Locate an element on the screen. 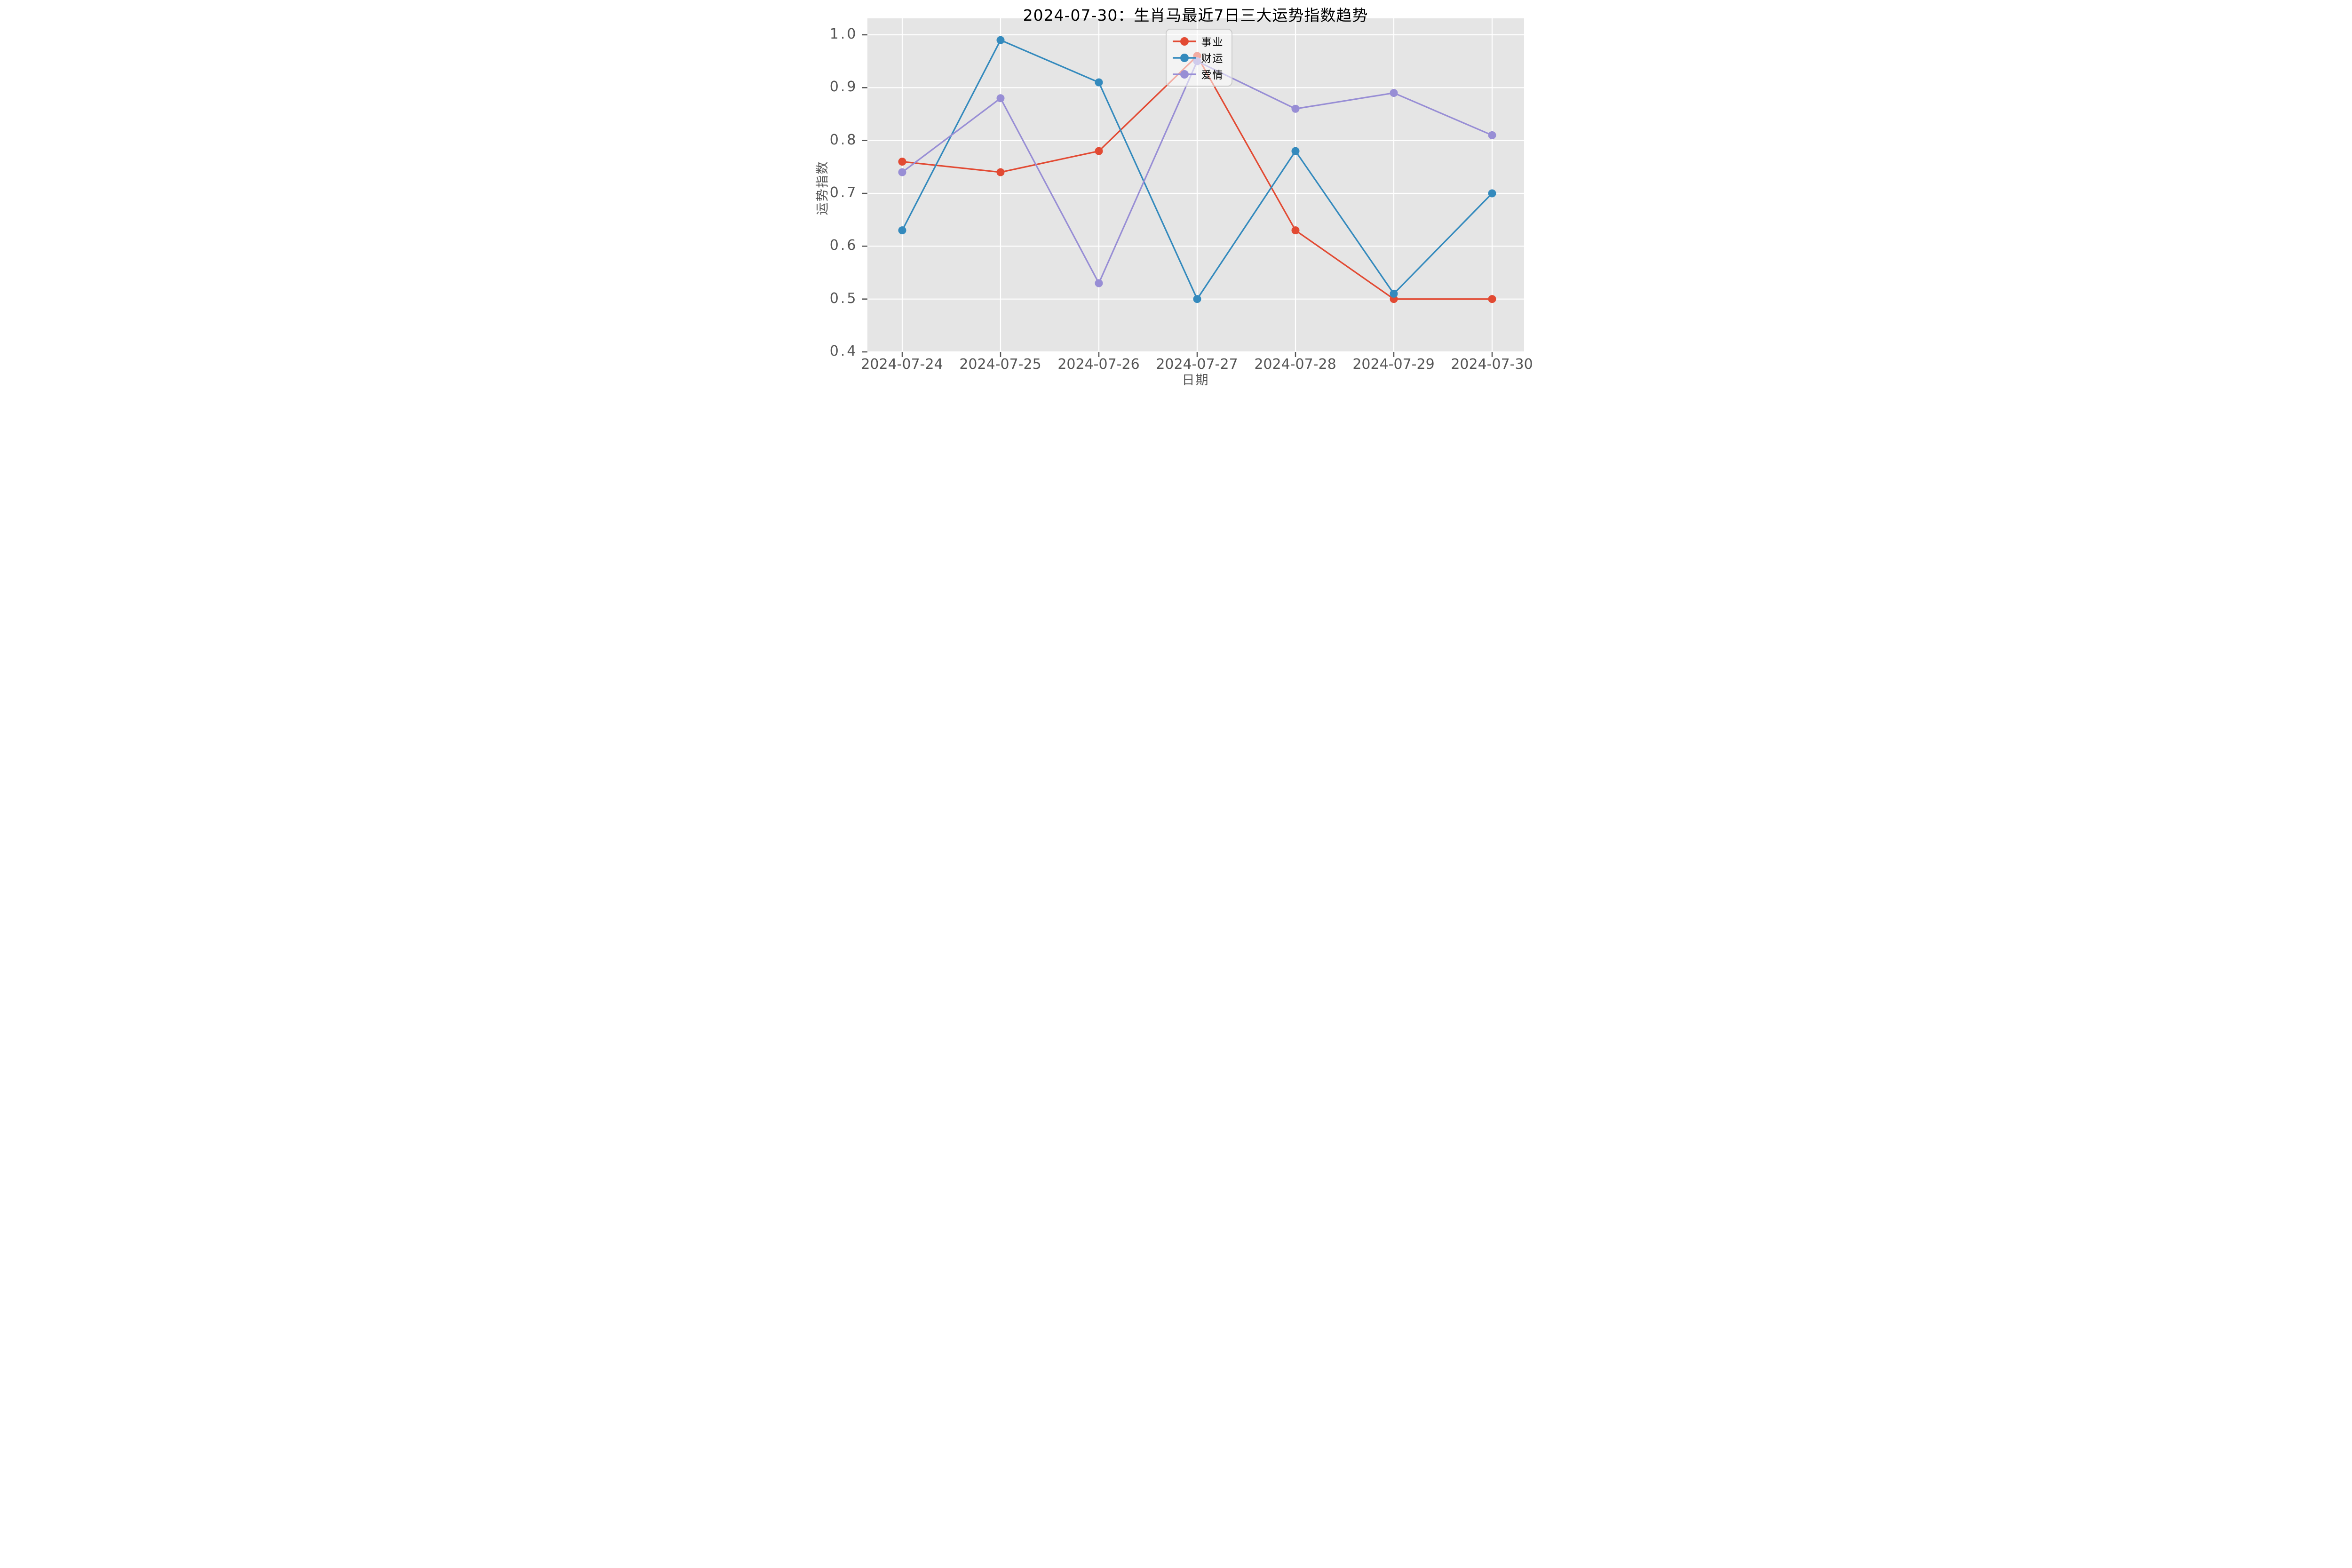 The width and height of the screenshot is (2352, 1568). y-tick-label: 0.4 is located at coordinates (843, 351).